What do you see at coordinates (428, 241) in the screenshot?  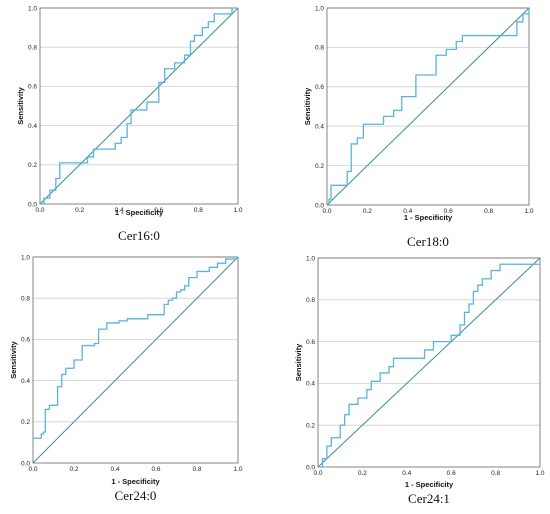 I see `panel-caption: Cer18:0` at bounding box center [428, 241].